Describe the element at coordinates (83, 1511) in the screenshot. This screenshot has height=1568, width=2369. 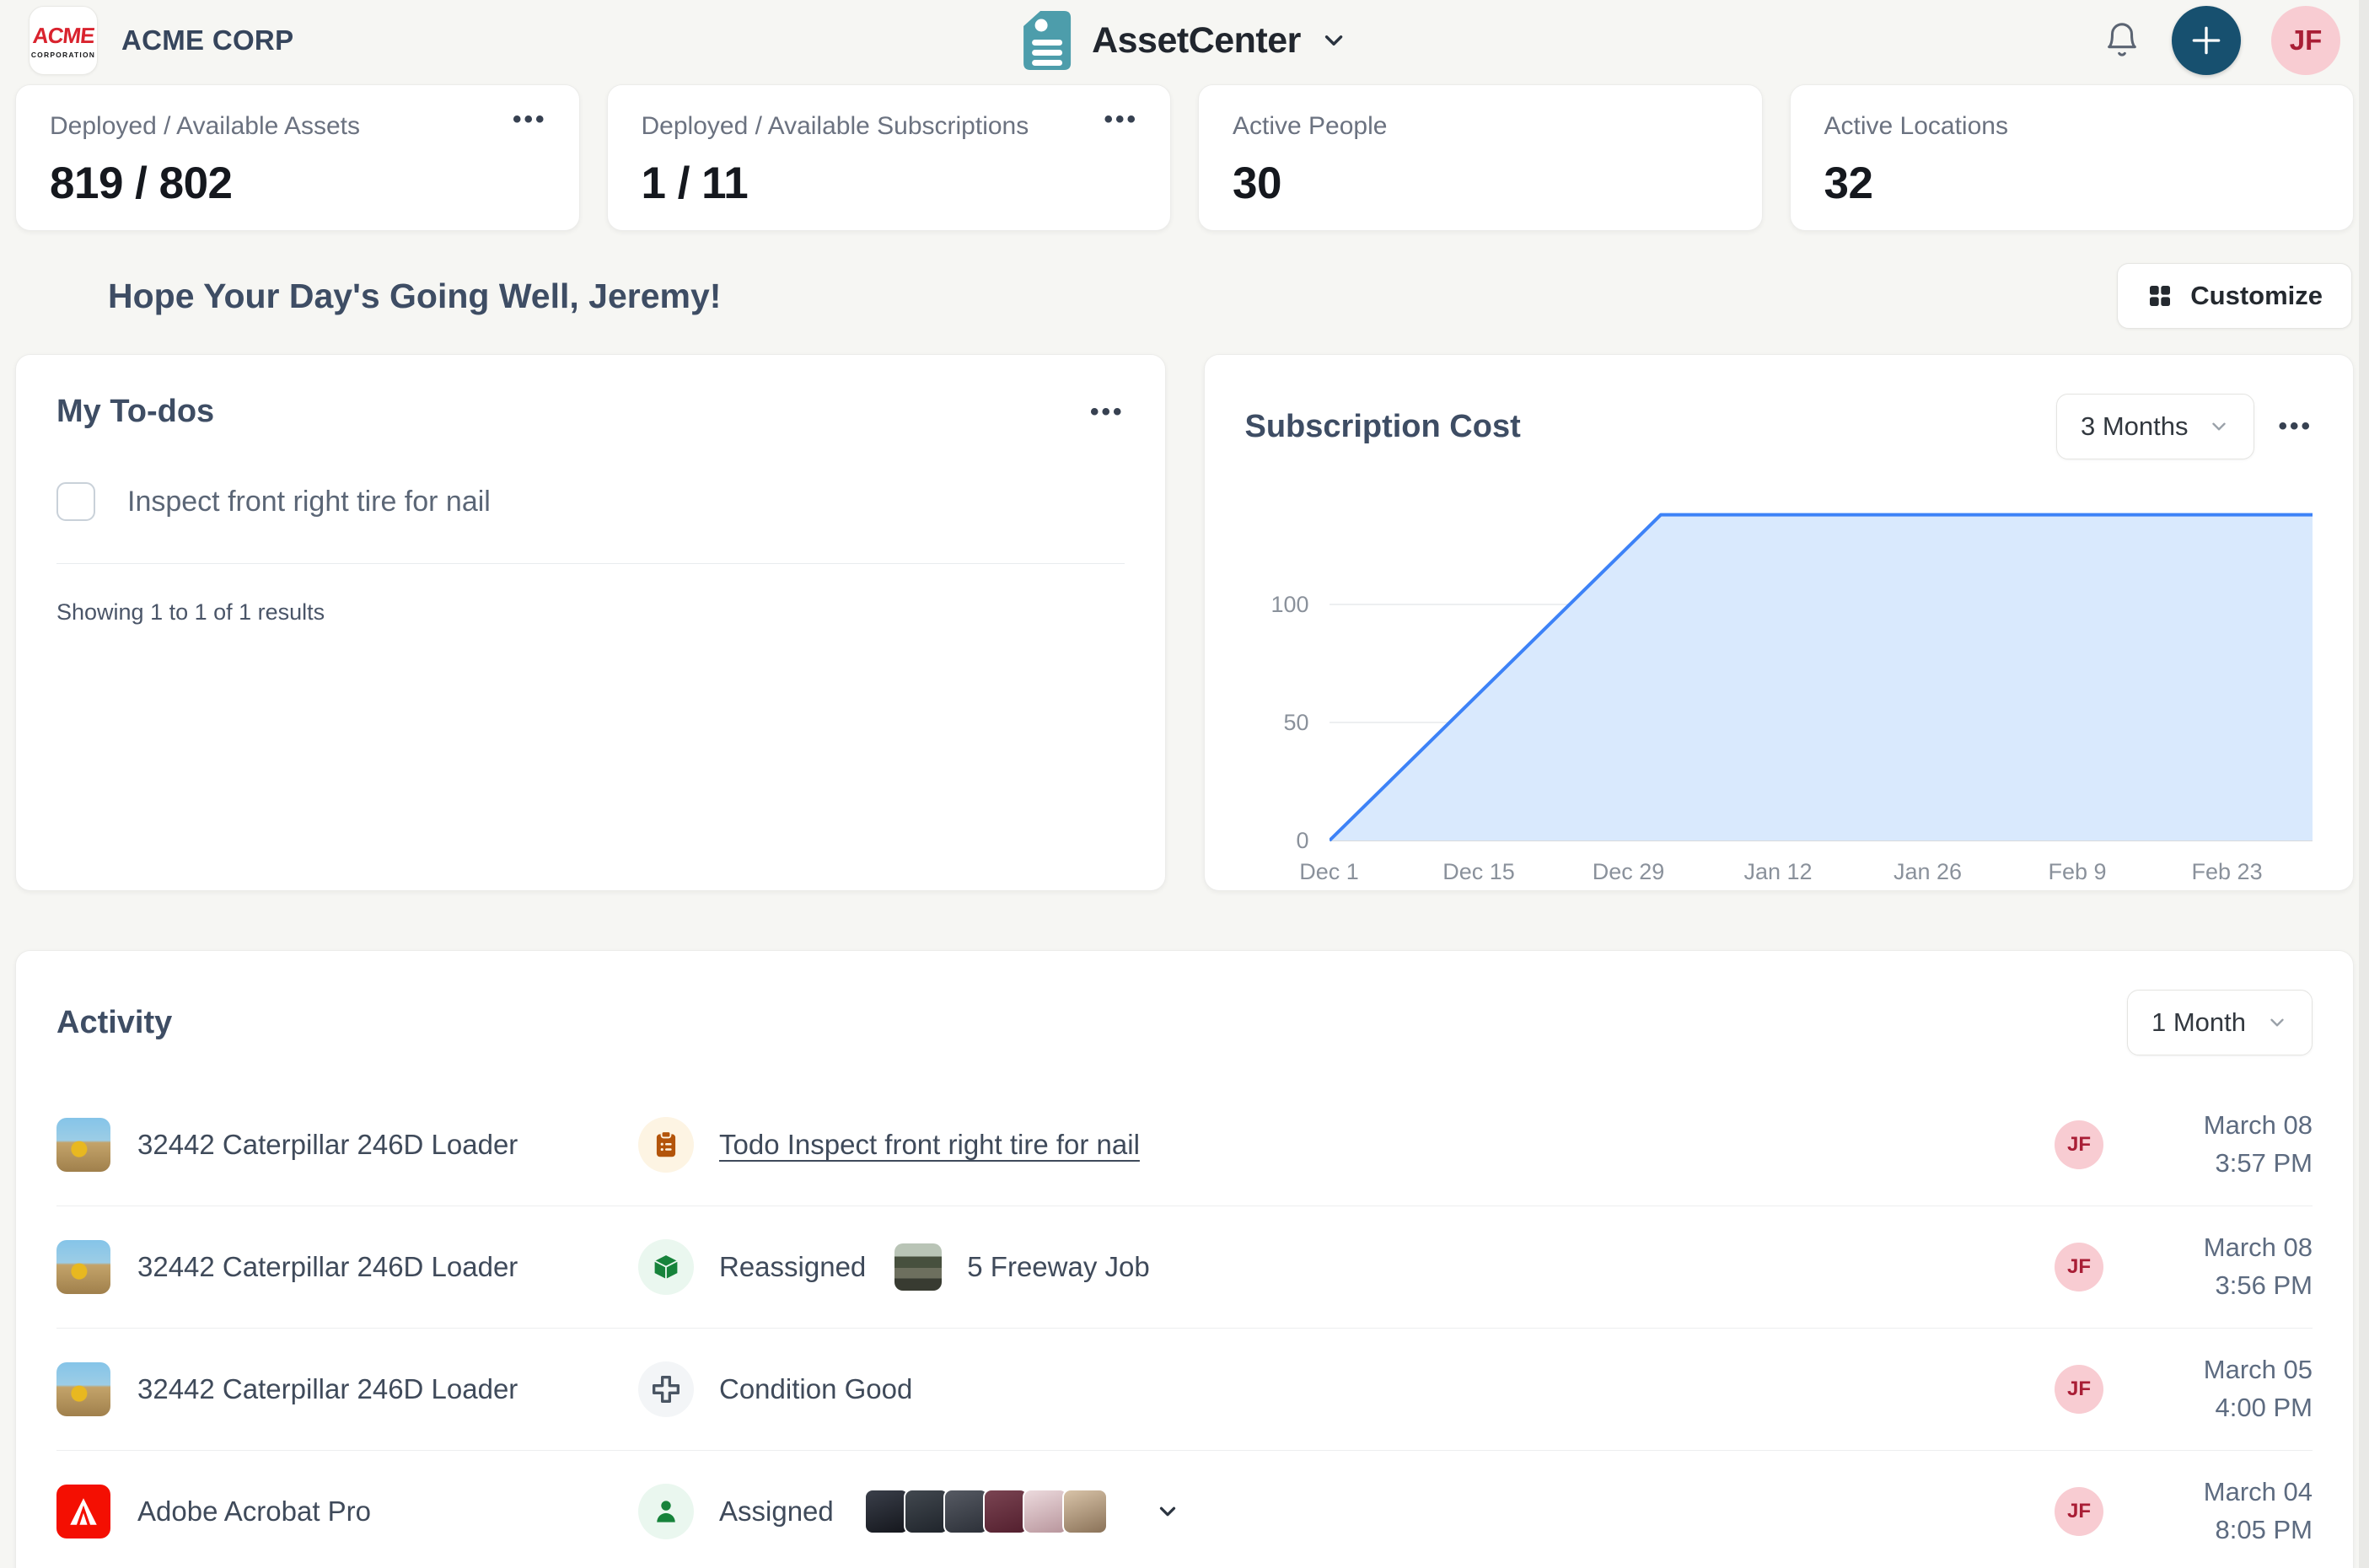
I see `adobe-acrobat-icon` at that location.